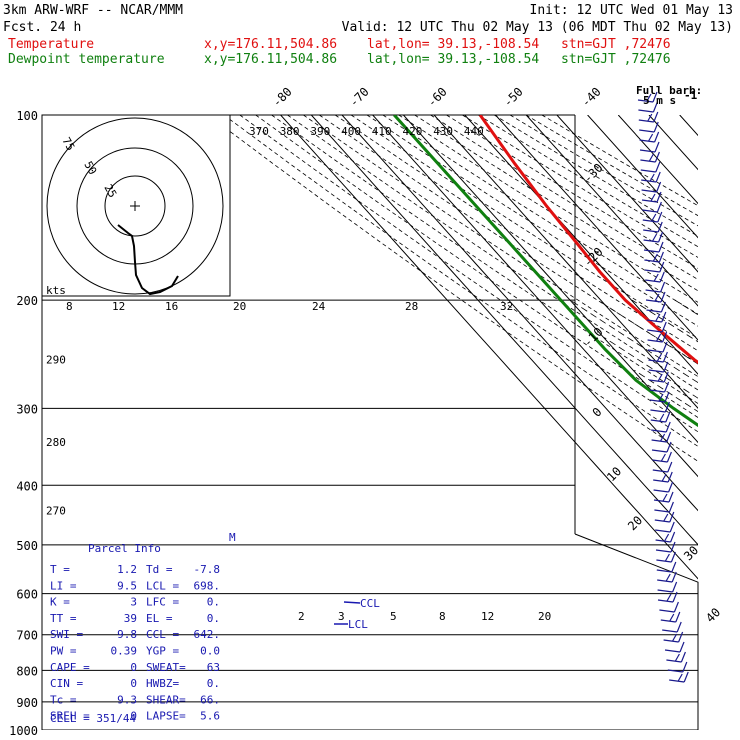  Describe the element at coordinates (413, 131) in the screenshot. I see `theta-label: 420` at that location.